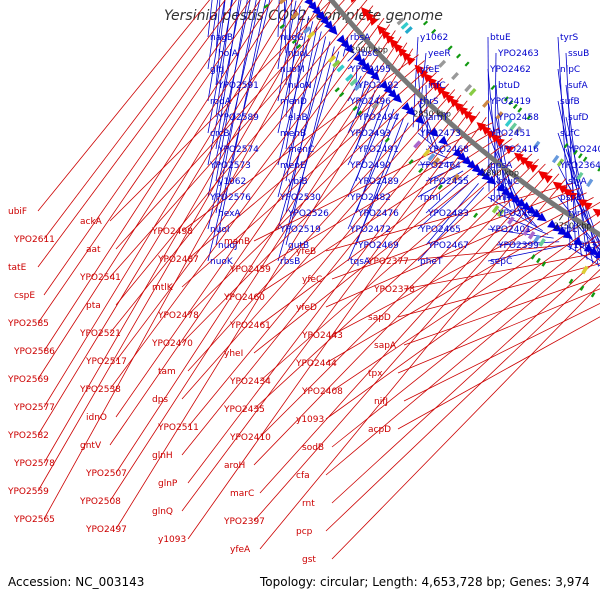 The height and width of the screenshot is (600, 600). What do you see at coordinates (422, 106) in the screenshot?
I see `kbp-tick-mark` at bounding box center [422, 106].